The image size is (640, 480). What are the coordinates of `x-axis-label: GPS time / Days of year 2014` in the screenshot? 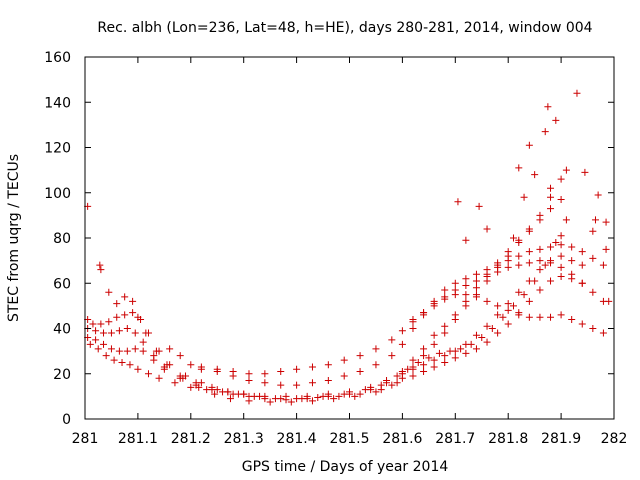 It's located at (345, 467).